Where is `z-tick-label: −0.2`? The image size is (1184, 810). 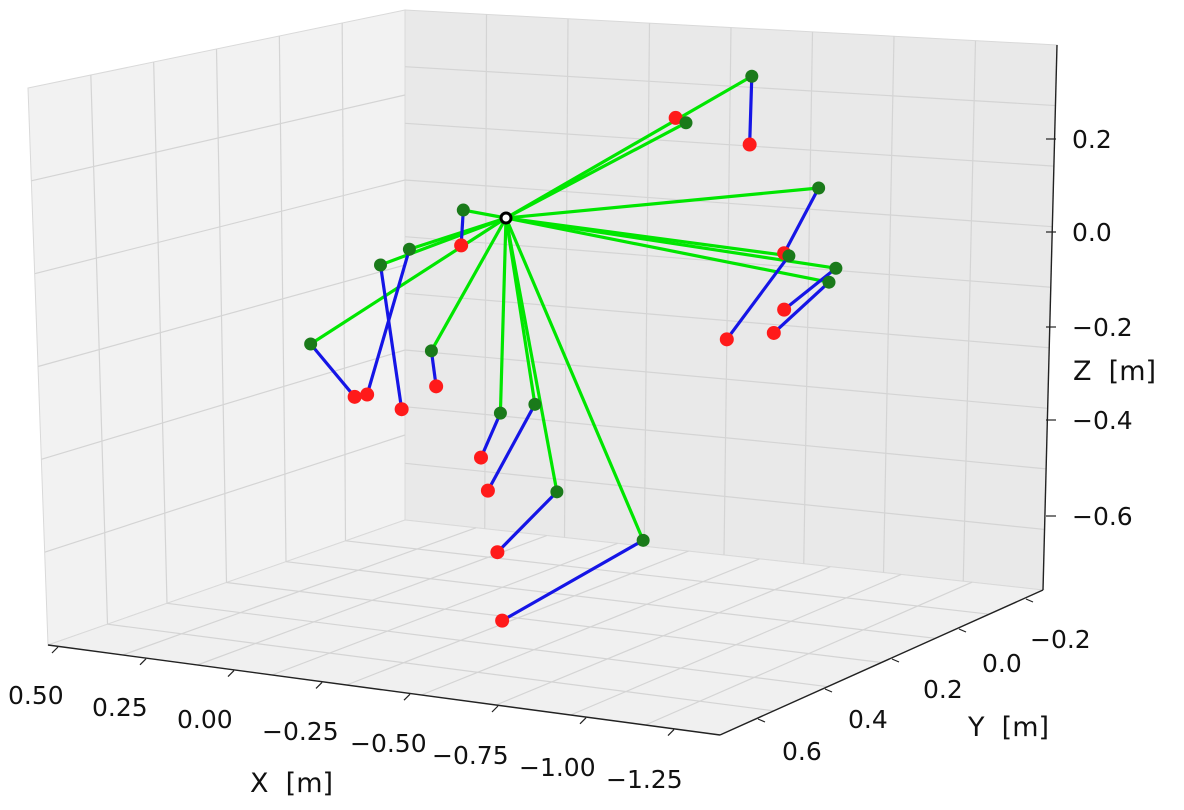 z-tick-label: −0.2 is located at coordinates (1102, 327).